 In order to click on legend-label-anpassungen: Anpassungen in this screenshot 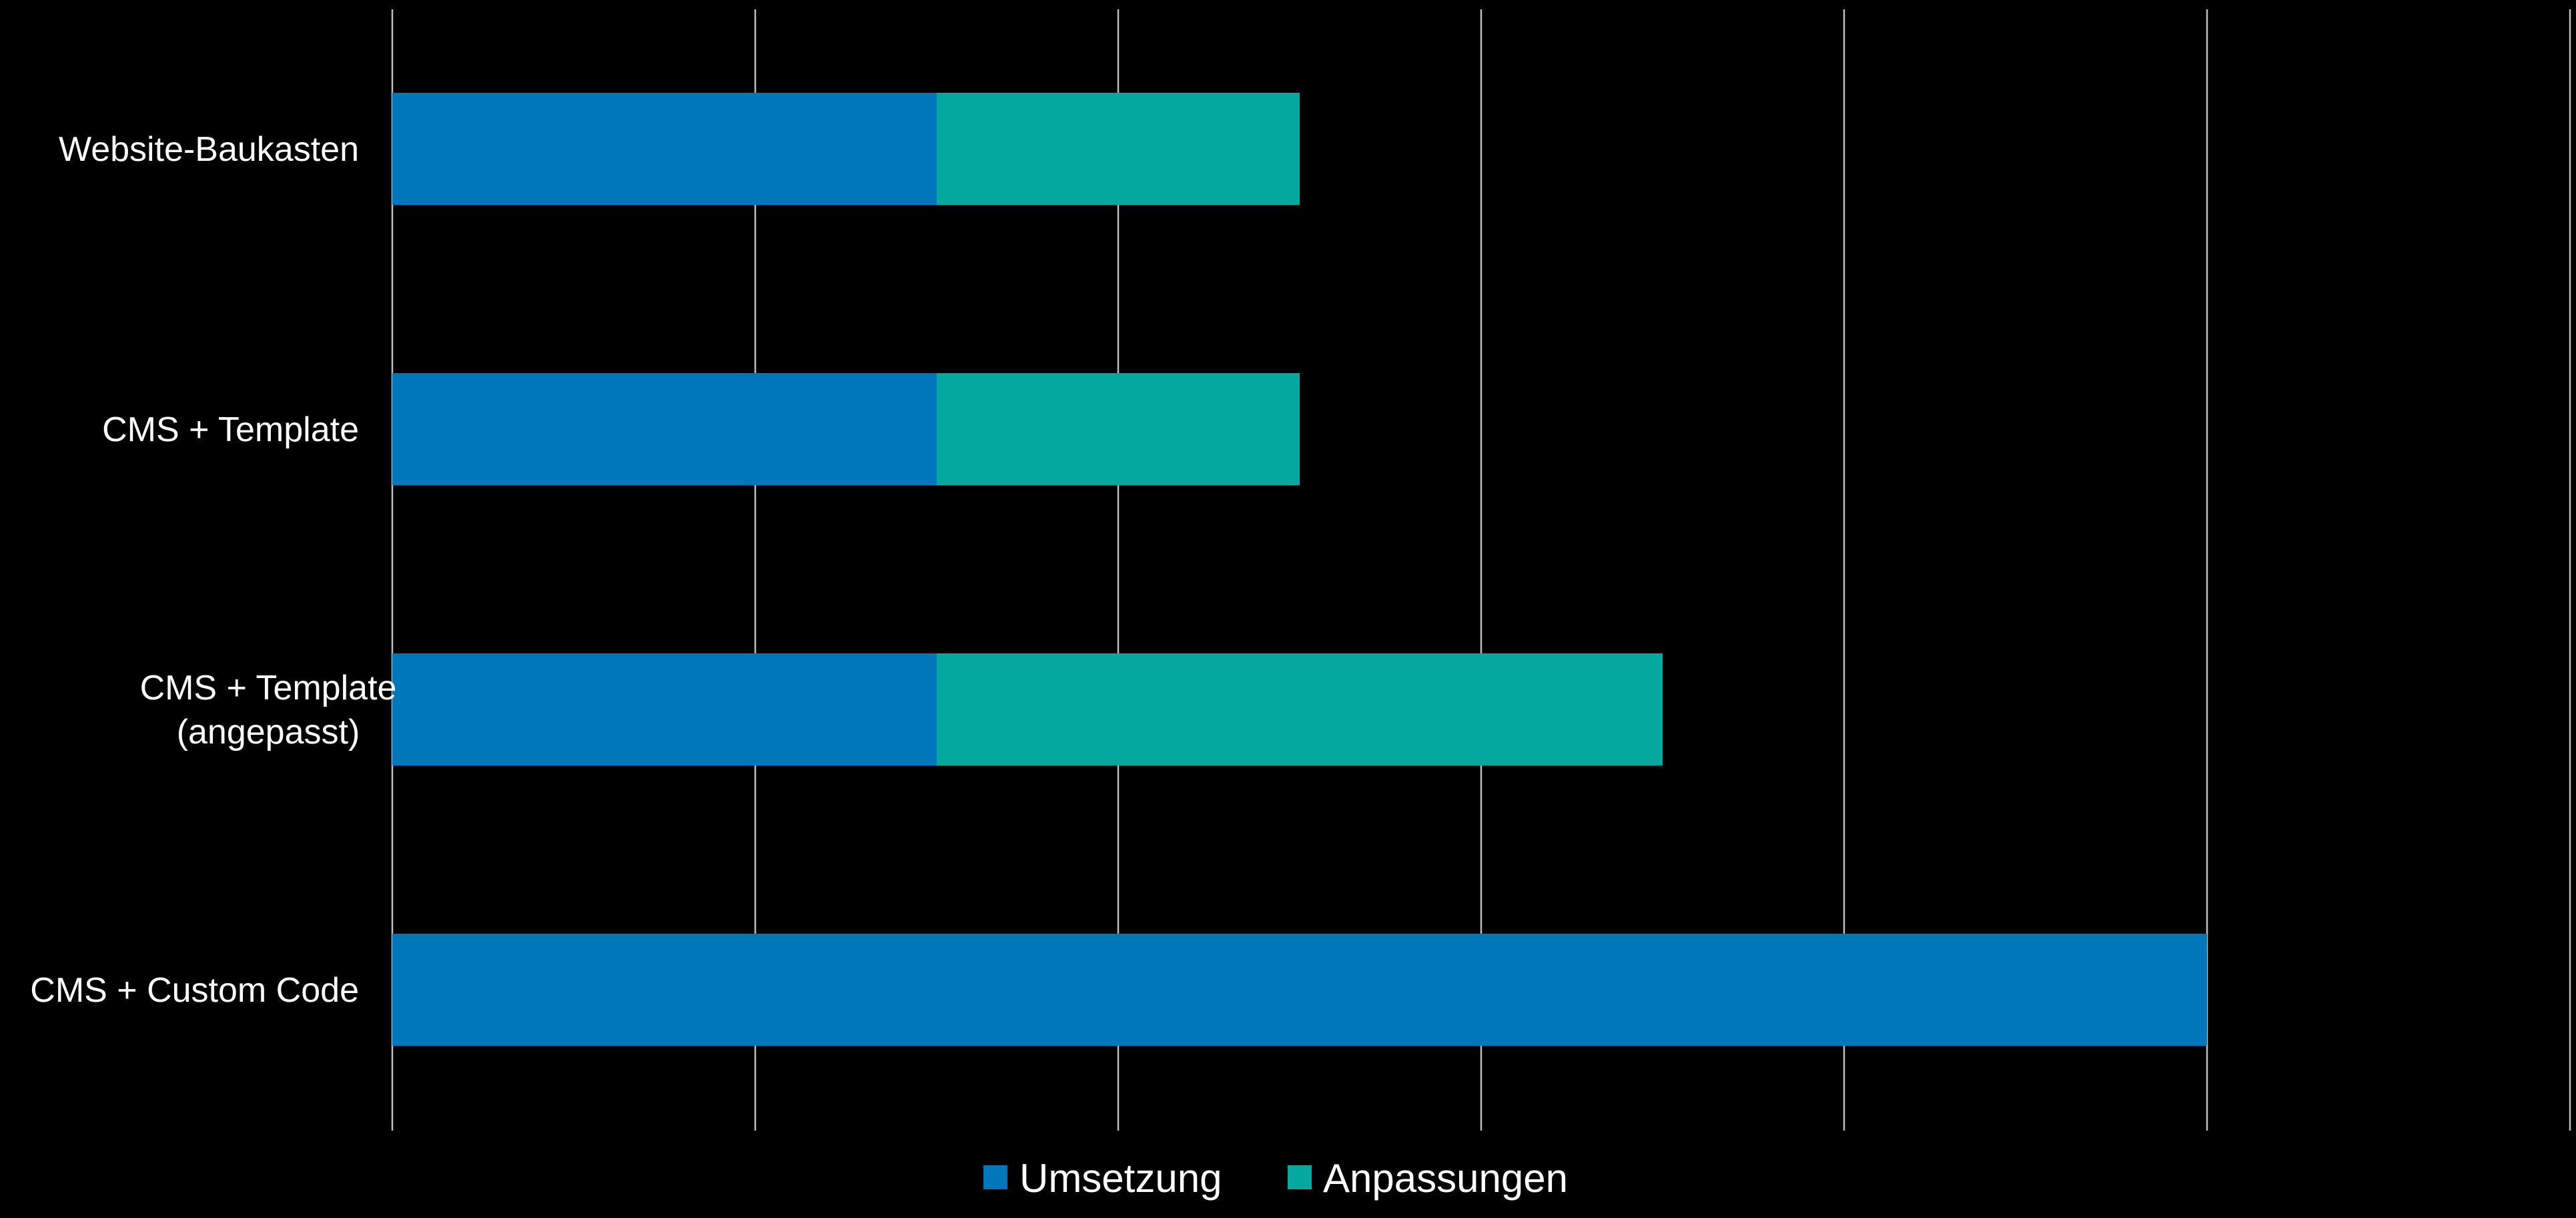, I will do `click(1445, 1178)`.